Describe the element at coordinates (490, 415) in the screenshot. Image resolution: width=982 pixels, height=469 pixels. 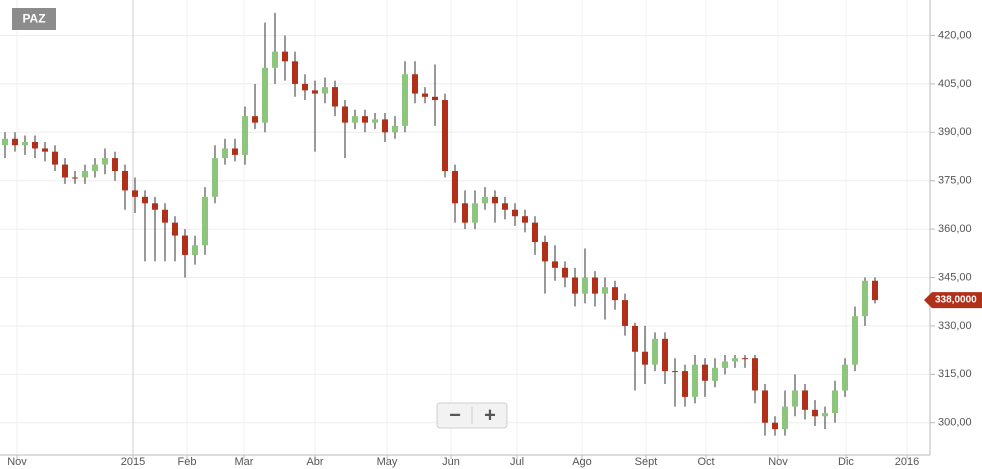
I see `zoom-in-button: +` at that location.